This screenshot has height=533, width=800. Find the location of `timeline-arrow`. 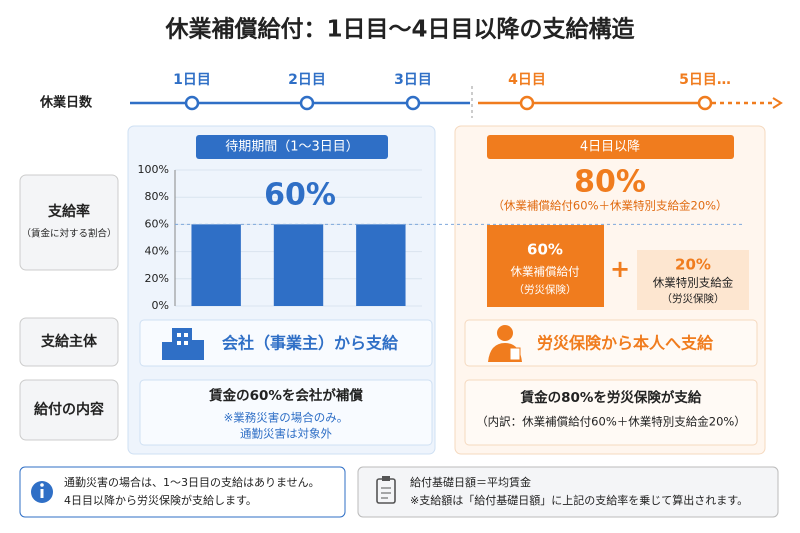

timeline-arrow is located at coordinates (777, 103).